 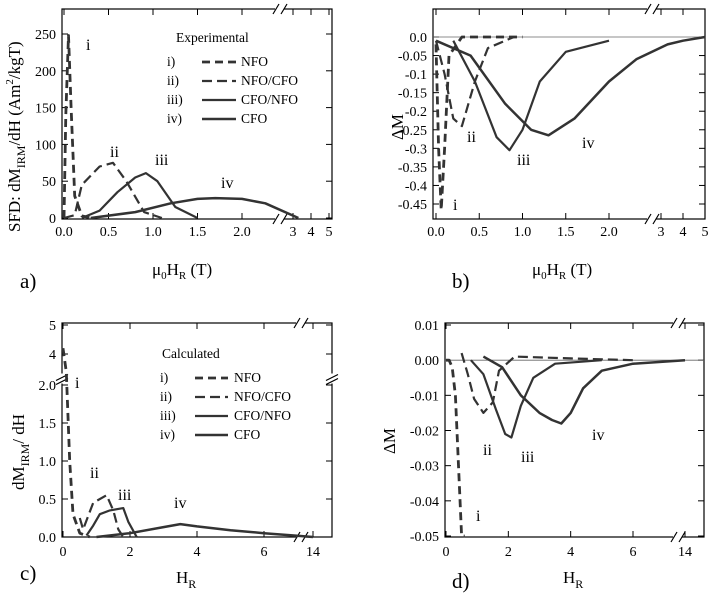 I want to click on y-tick-label: -0.35, so click(x=412, y=168).